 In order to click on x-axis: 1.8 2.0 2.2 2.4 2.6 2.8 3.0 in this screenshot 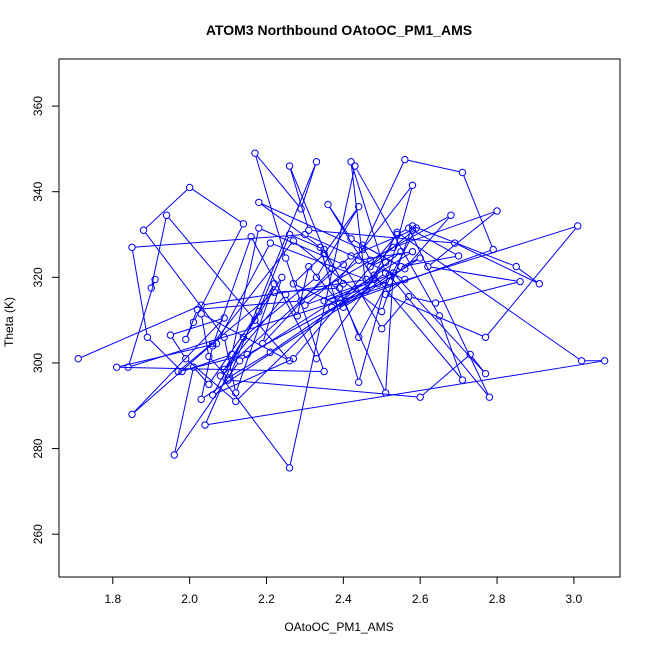, I will do `click(343, 591)`.